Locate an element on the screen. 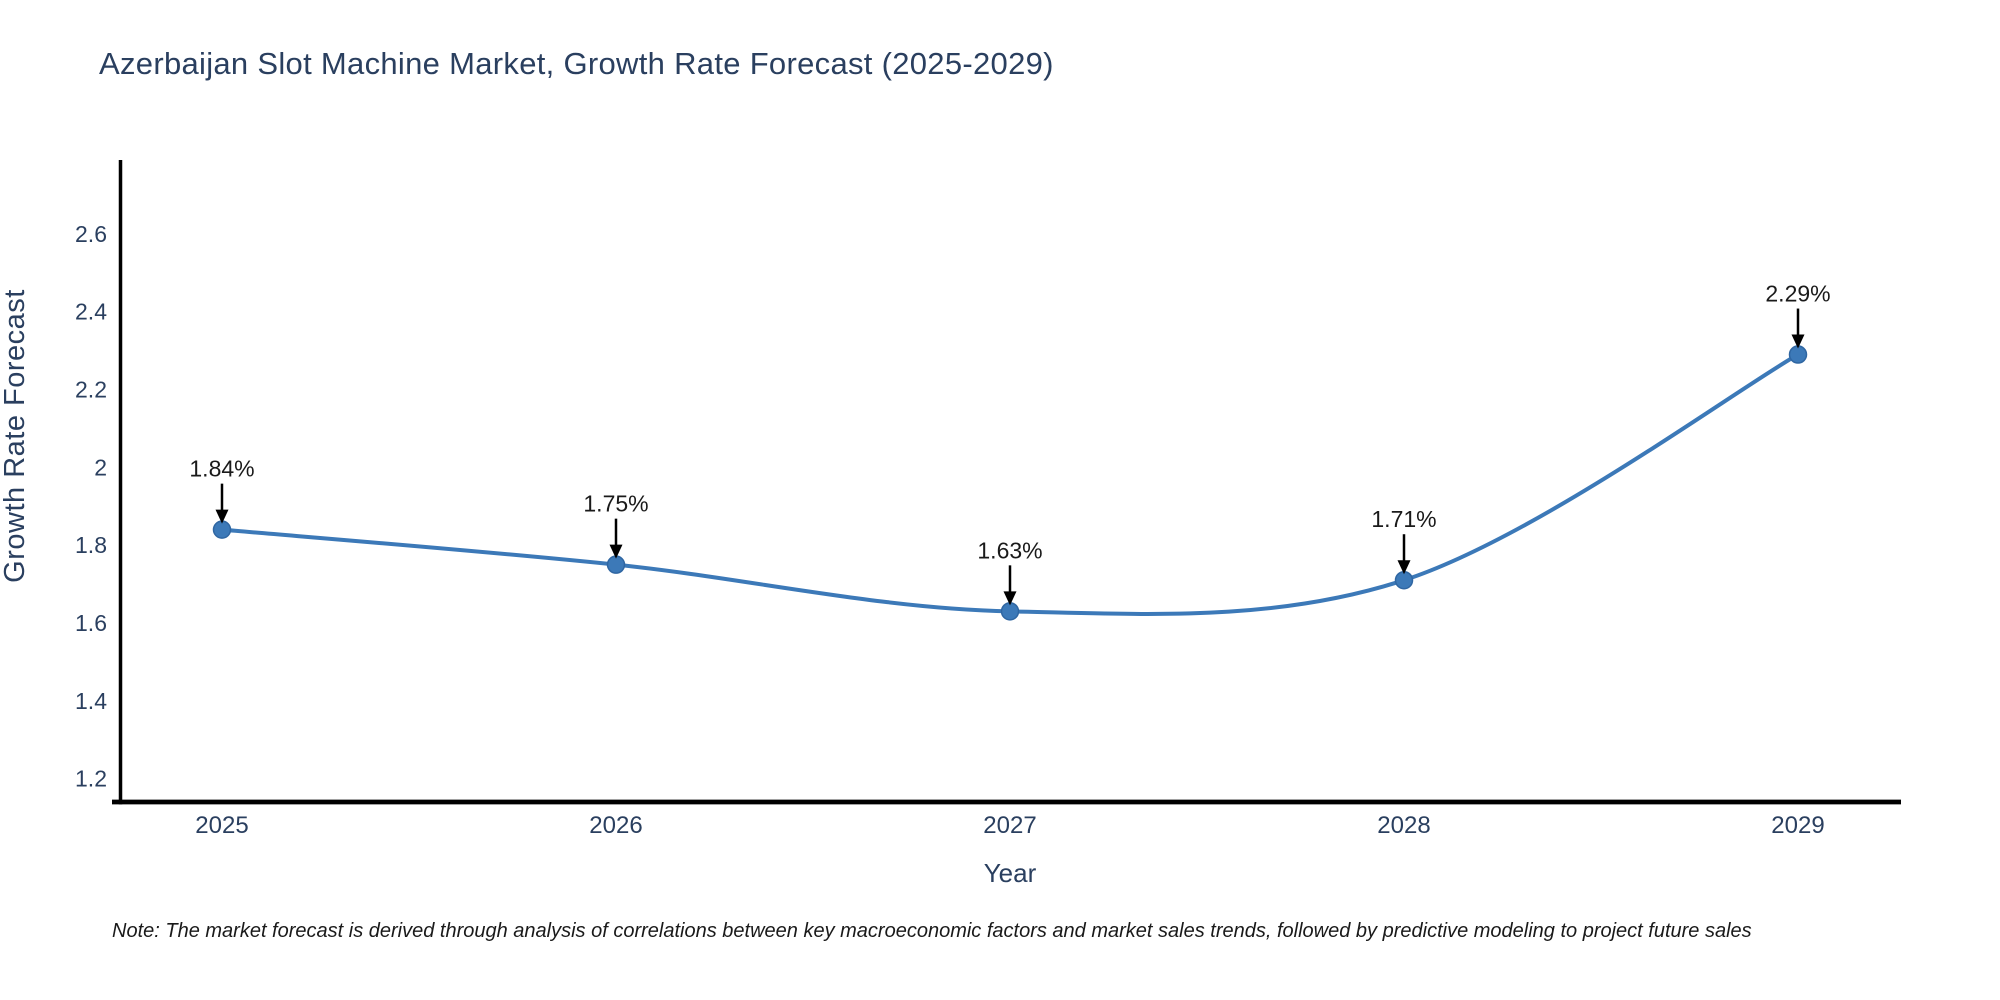 The width and height of the screenshot is (2000, 1000). annotation-arrowhead-2028 is located at coordinates (1404, 567).